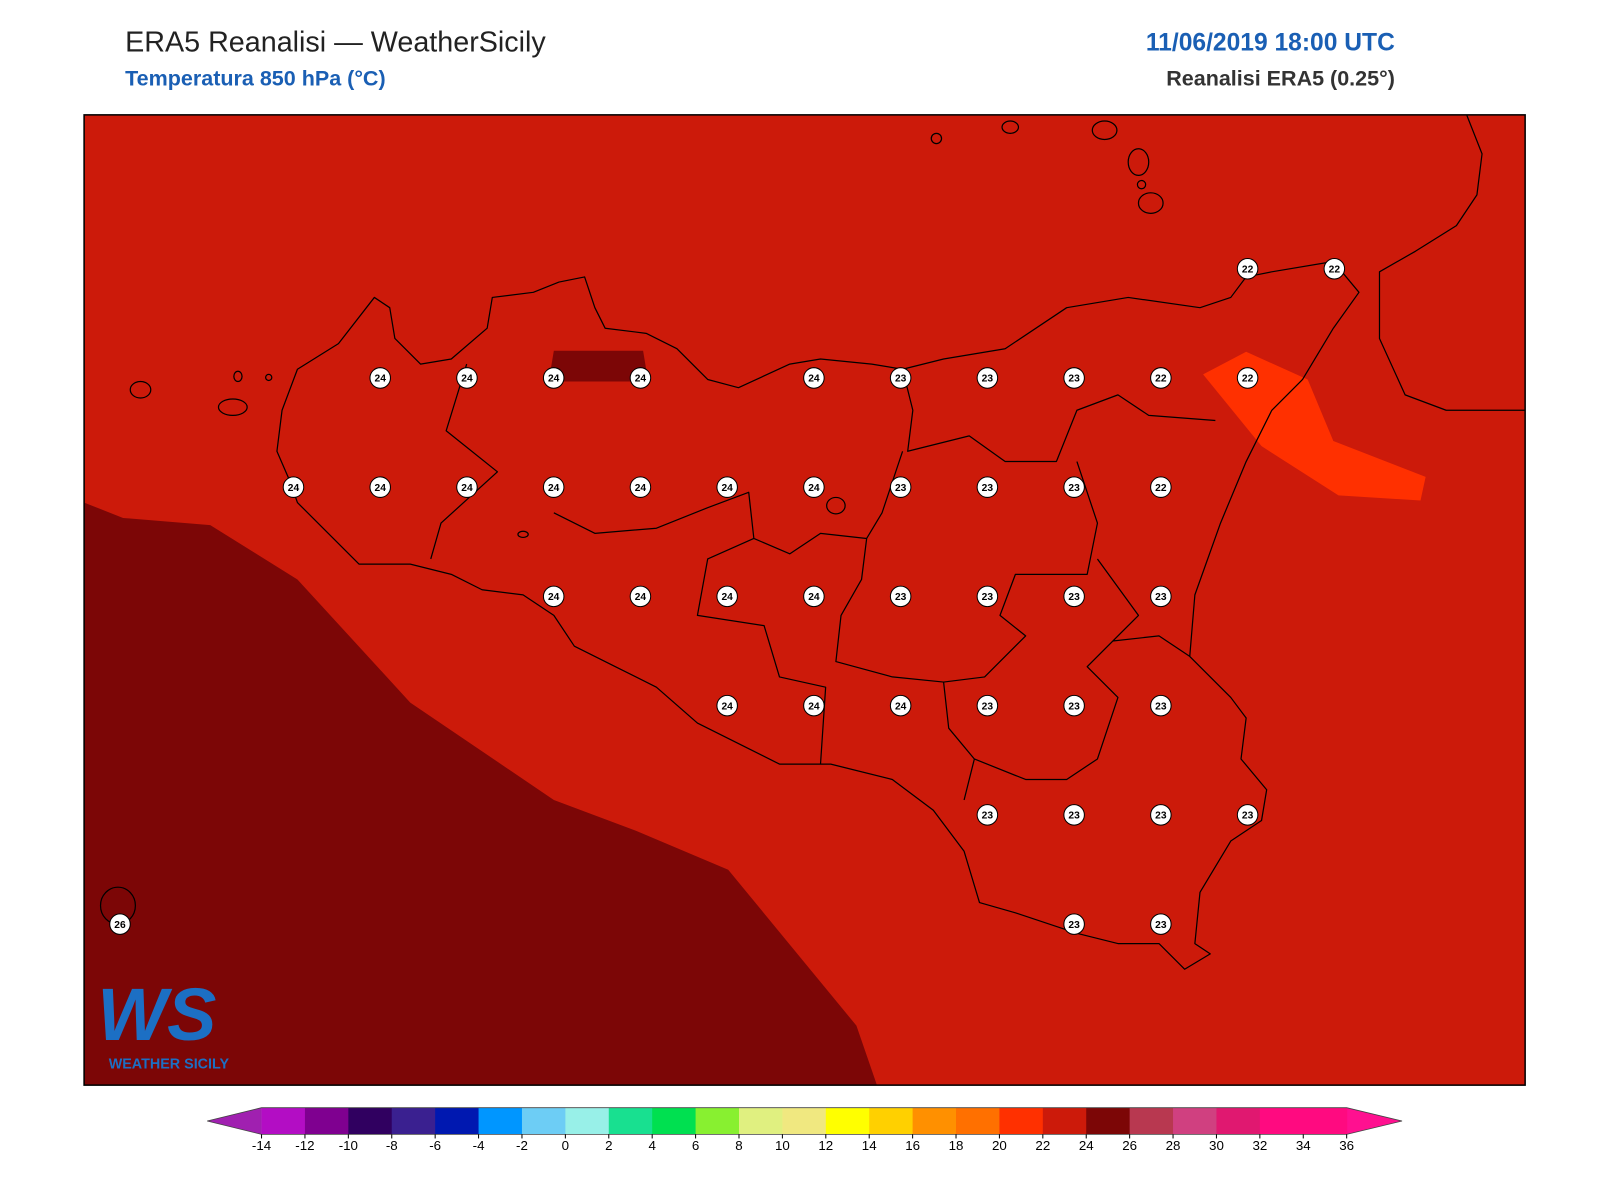  Describe the element at coordinates (1452, 262) in the screenshot. I see `coastline-calabria` at that location.